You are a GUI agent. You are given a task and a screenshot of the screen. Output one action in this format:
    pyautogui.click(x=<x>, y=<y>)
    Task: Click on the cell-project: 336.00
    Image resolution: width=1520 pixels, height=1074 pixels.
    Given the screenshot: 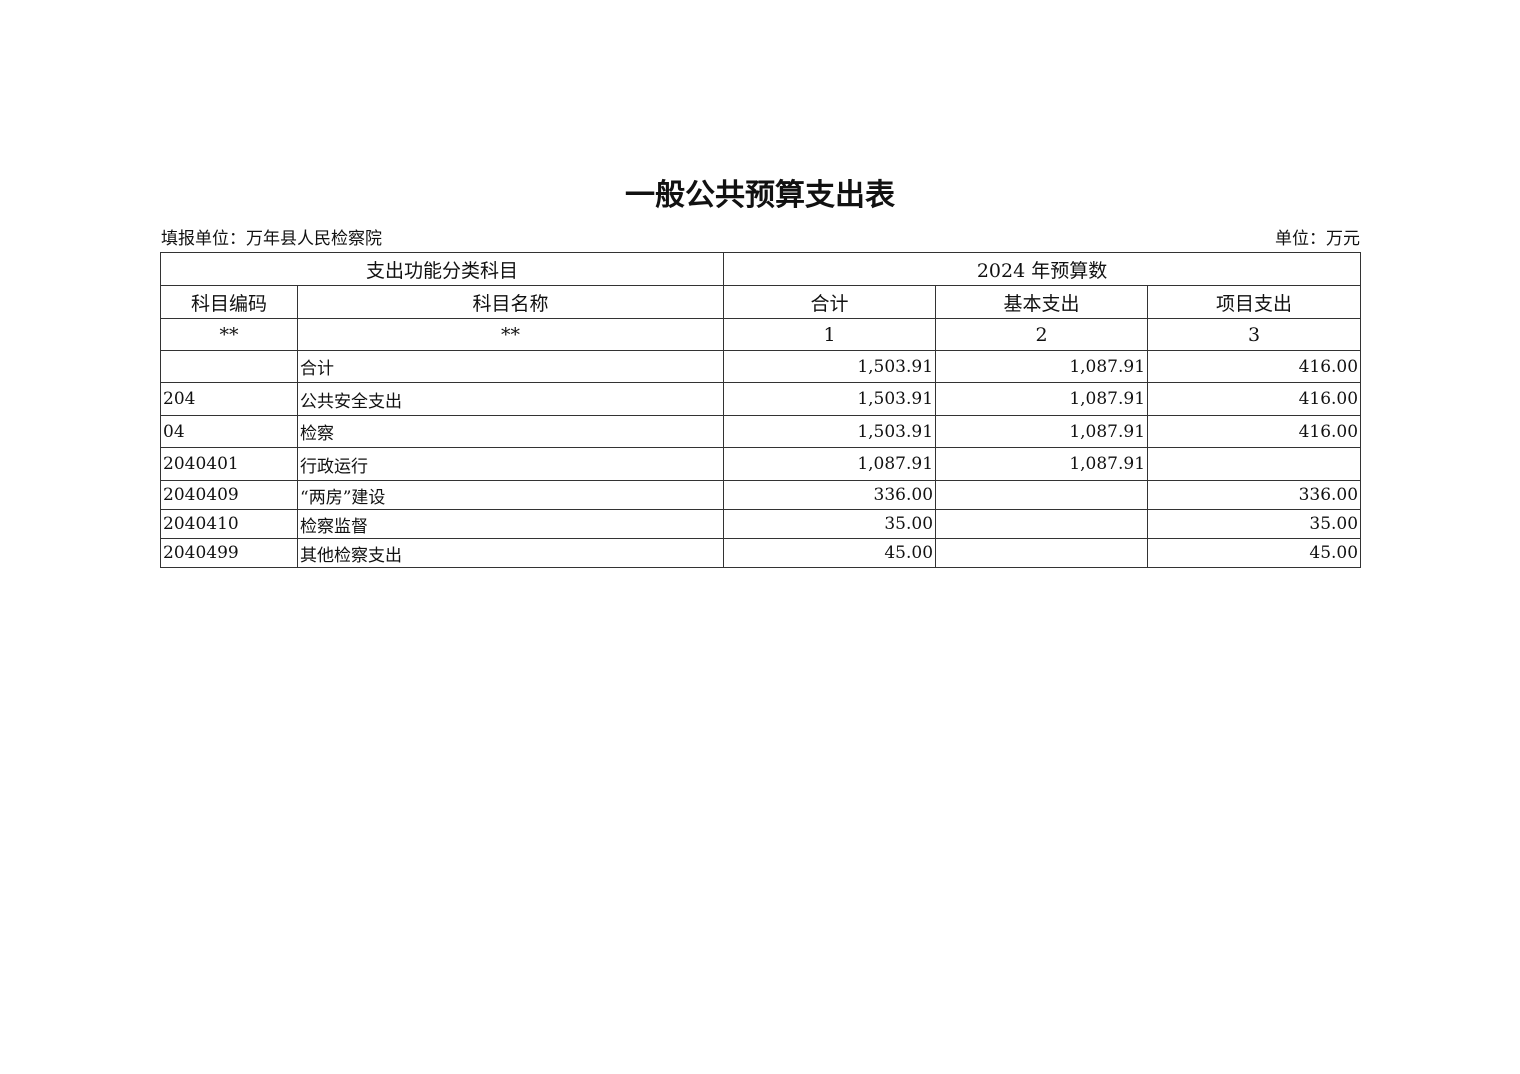 What is the action you would take?
    pyautogui.click(x=1254, y=495)
    